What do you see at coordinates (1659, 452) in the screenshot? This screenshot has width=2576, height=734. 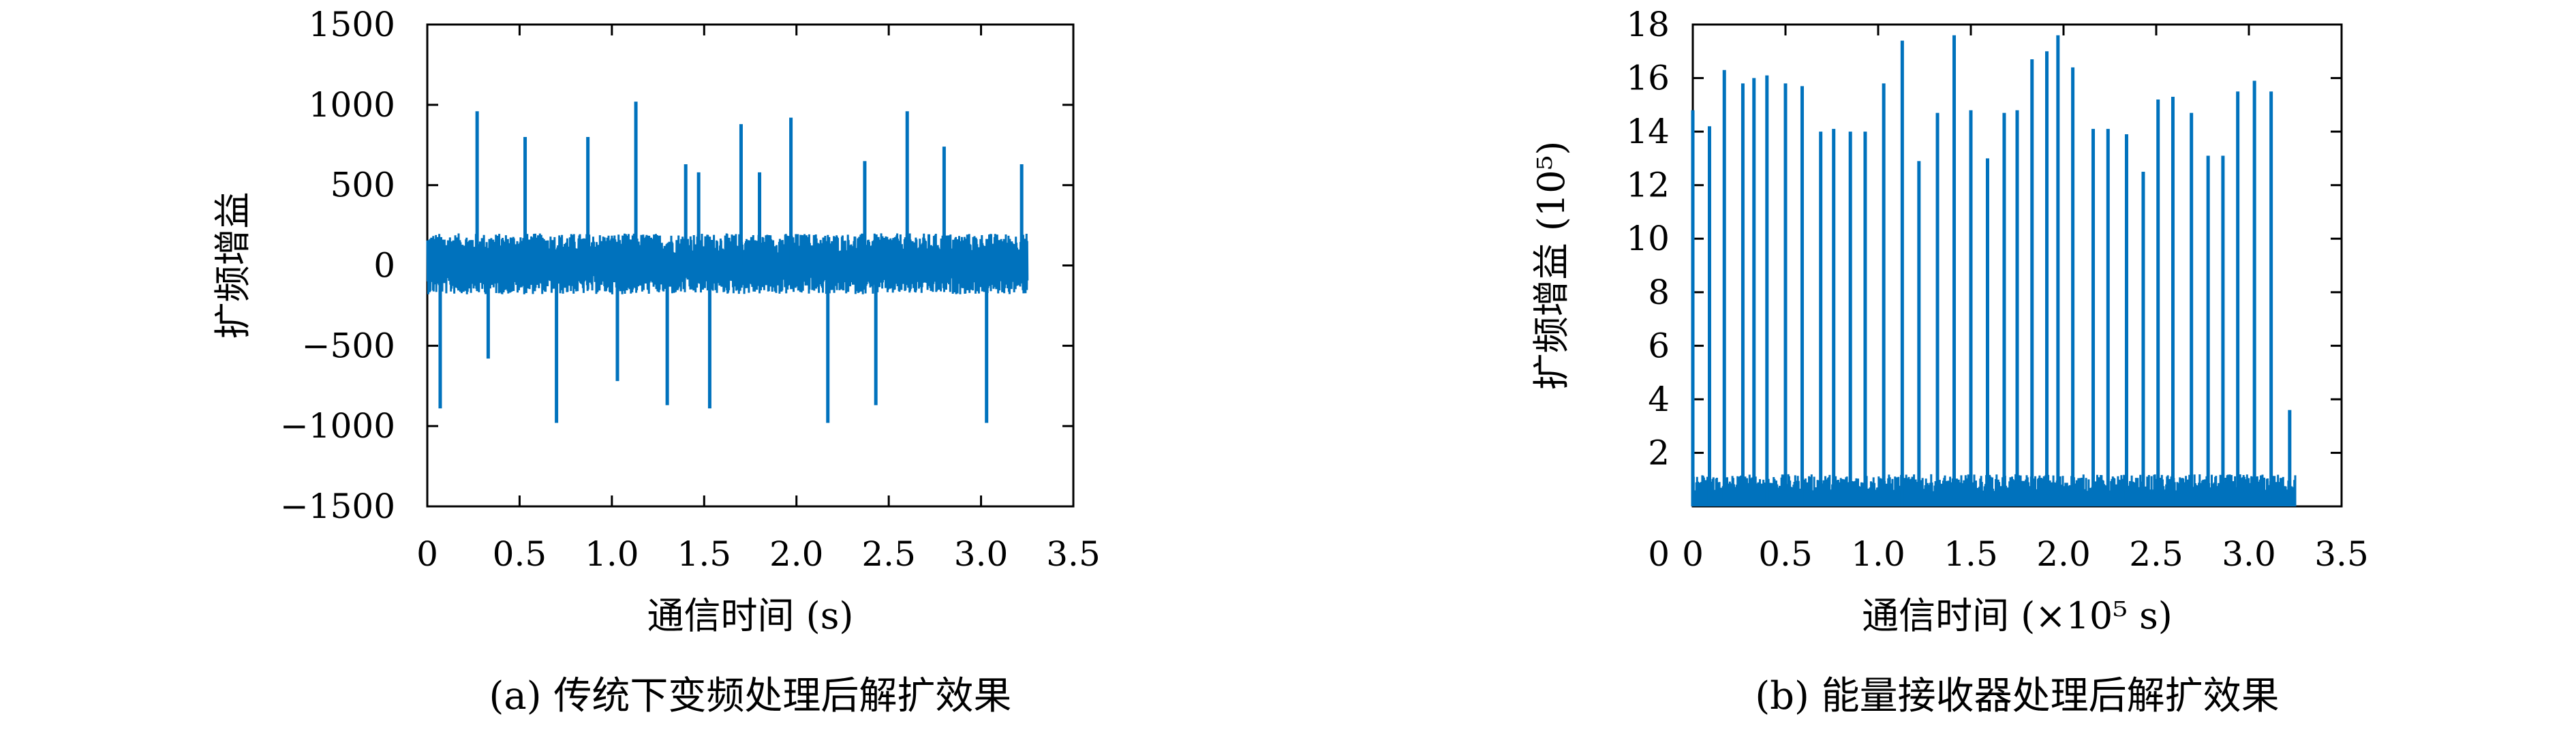 I see `y-tick-label: 2` at bounding box center [1659, 452].